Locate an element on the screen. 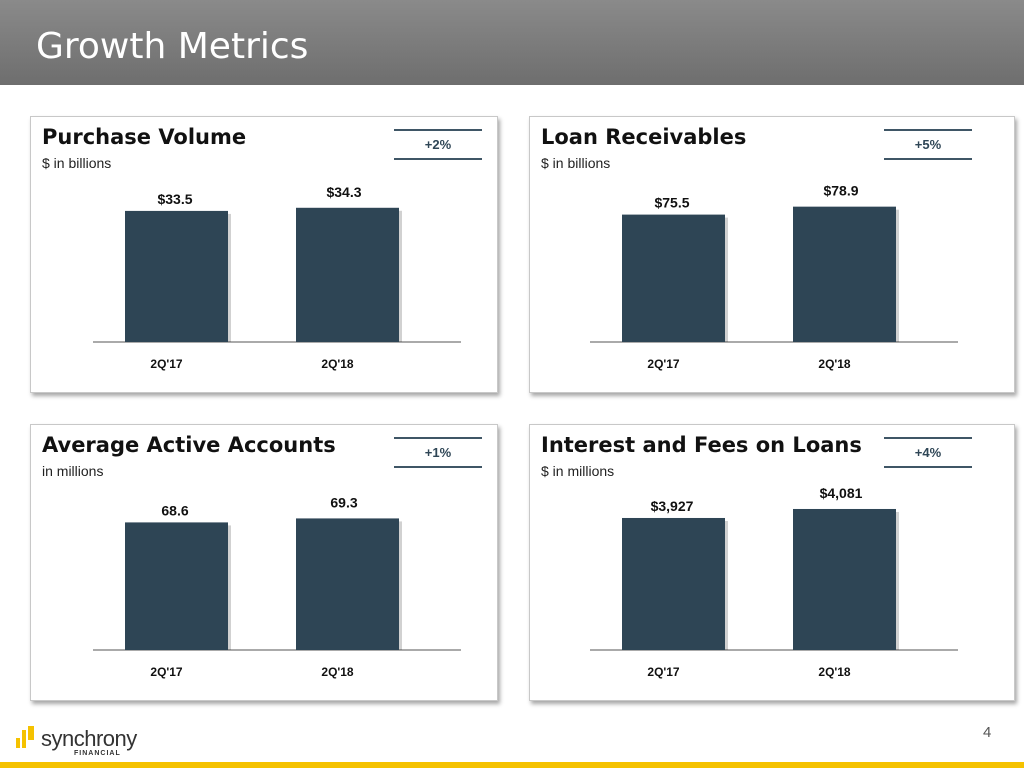  logo-subtext: FINANCIAL is located at coordinates (97, 753).